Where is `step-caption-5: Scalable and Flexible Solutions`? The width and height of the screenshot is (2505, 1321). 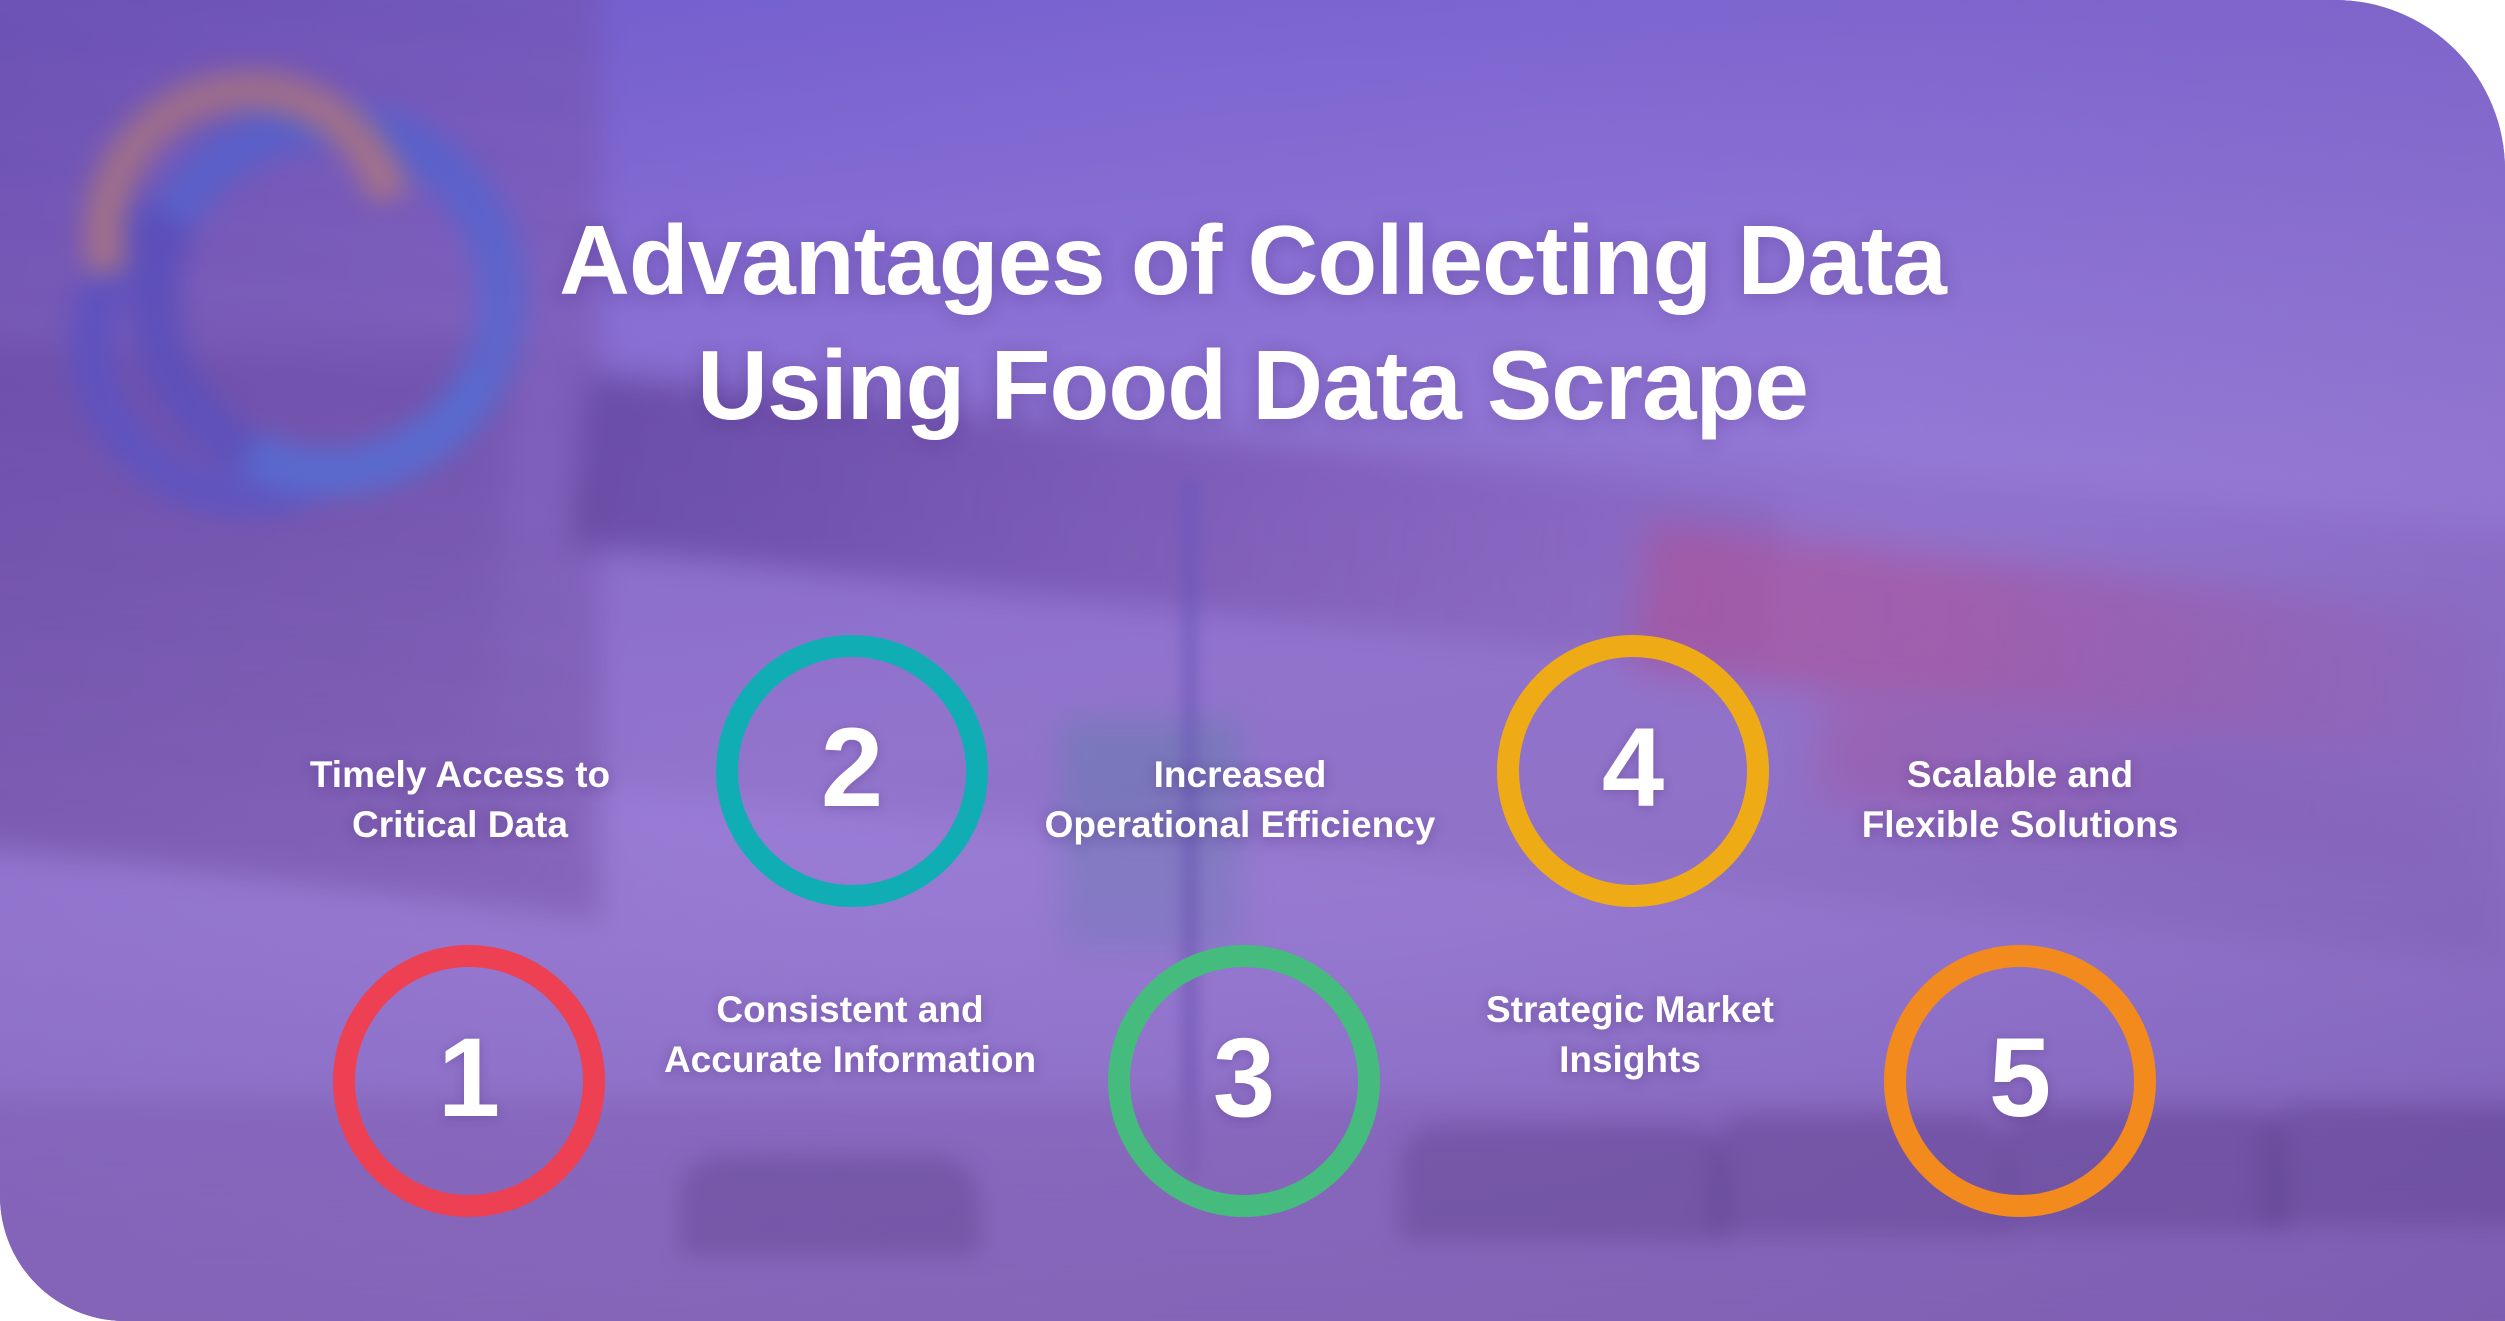 step-caption-5: Scalable and Flexible Solutions is located at coordinates (2020, 800).